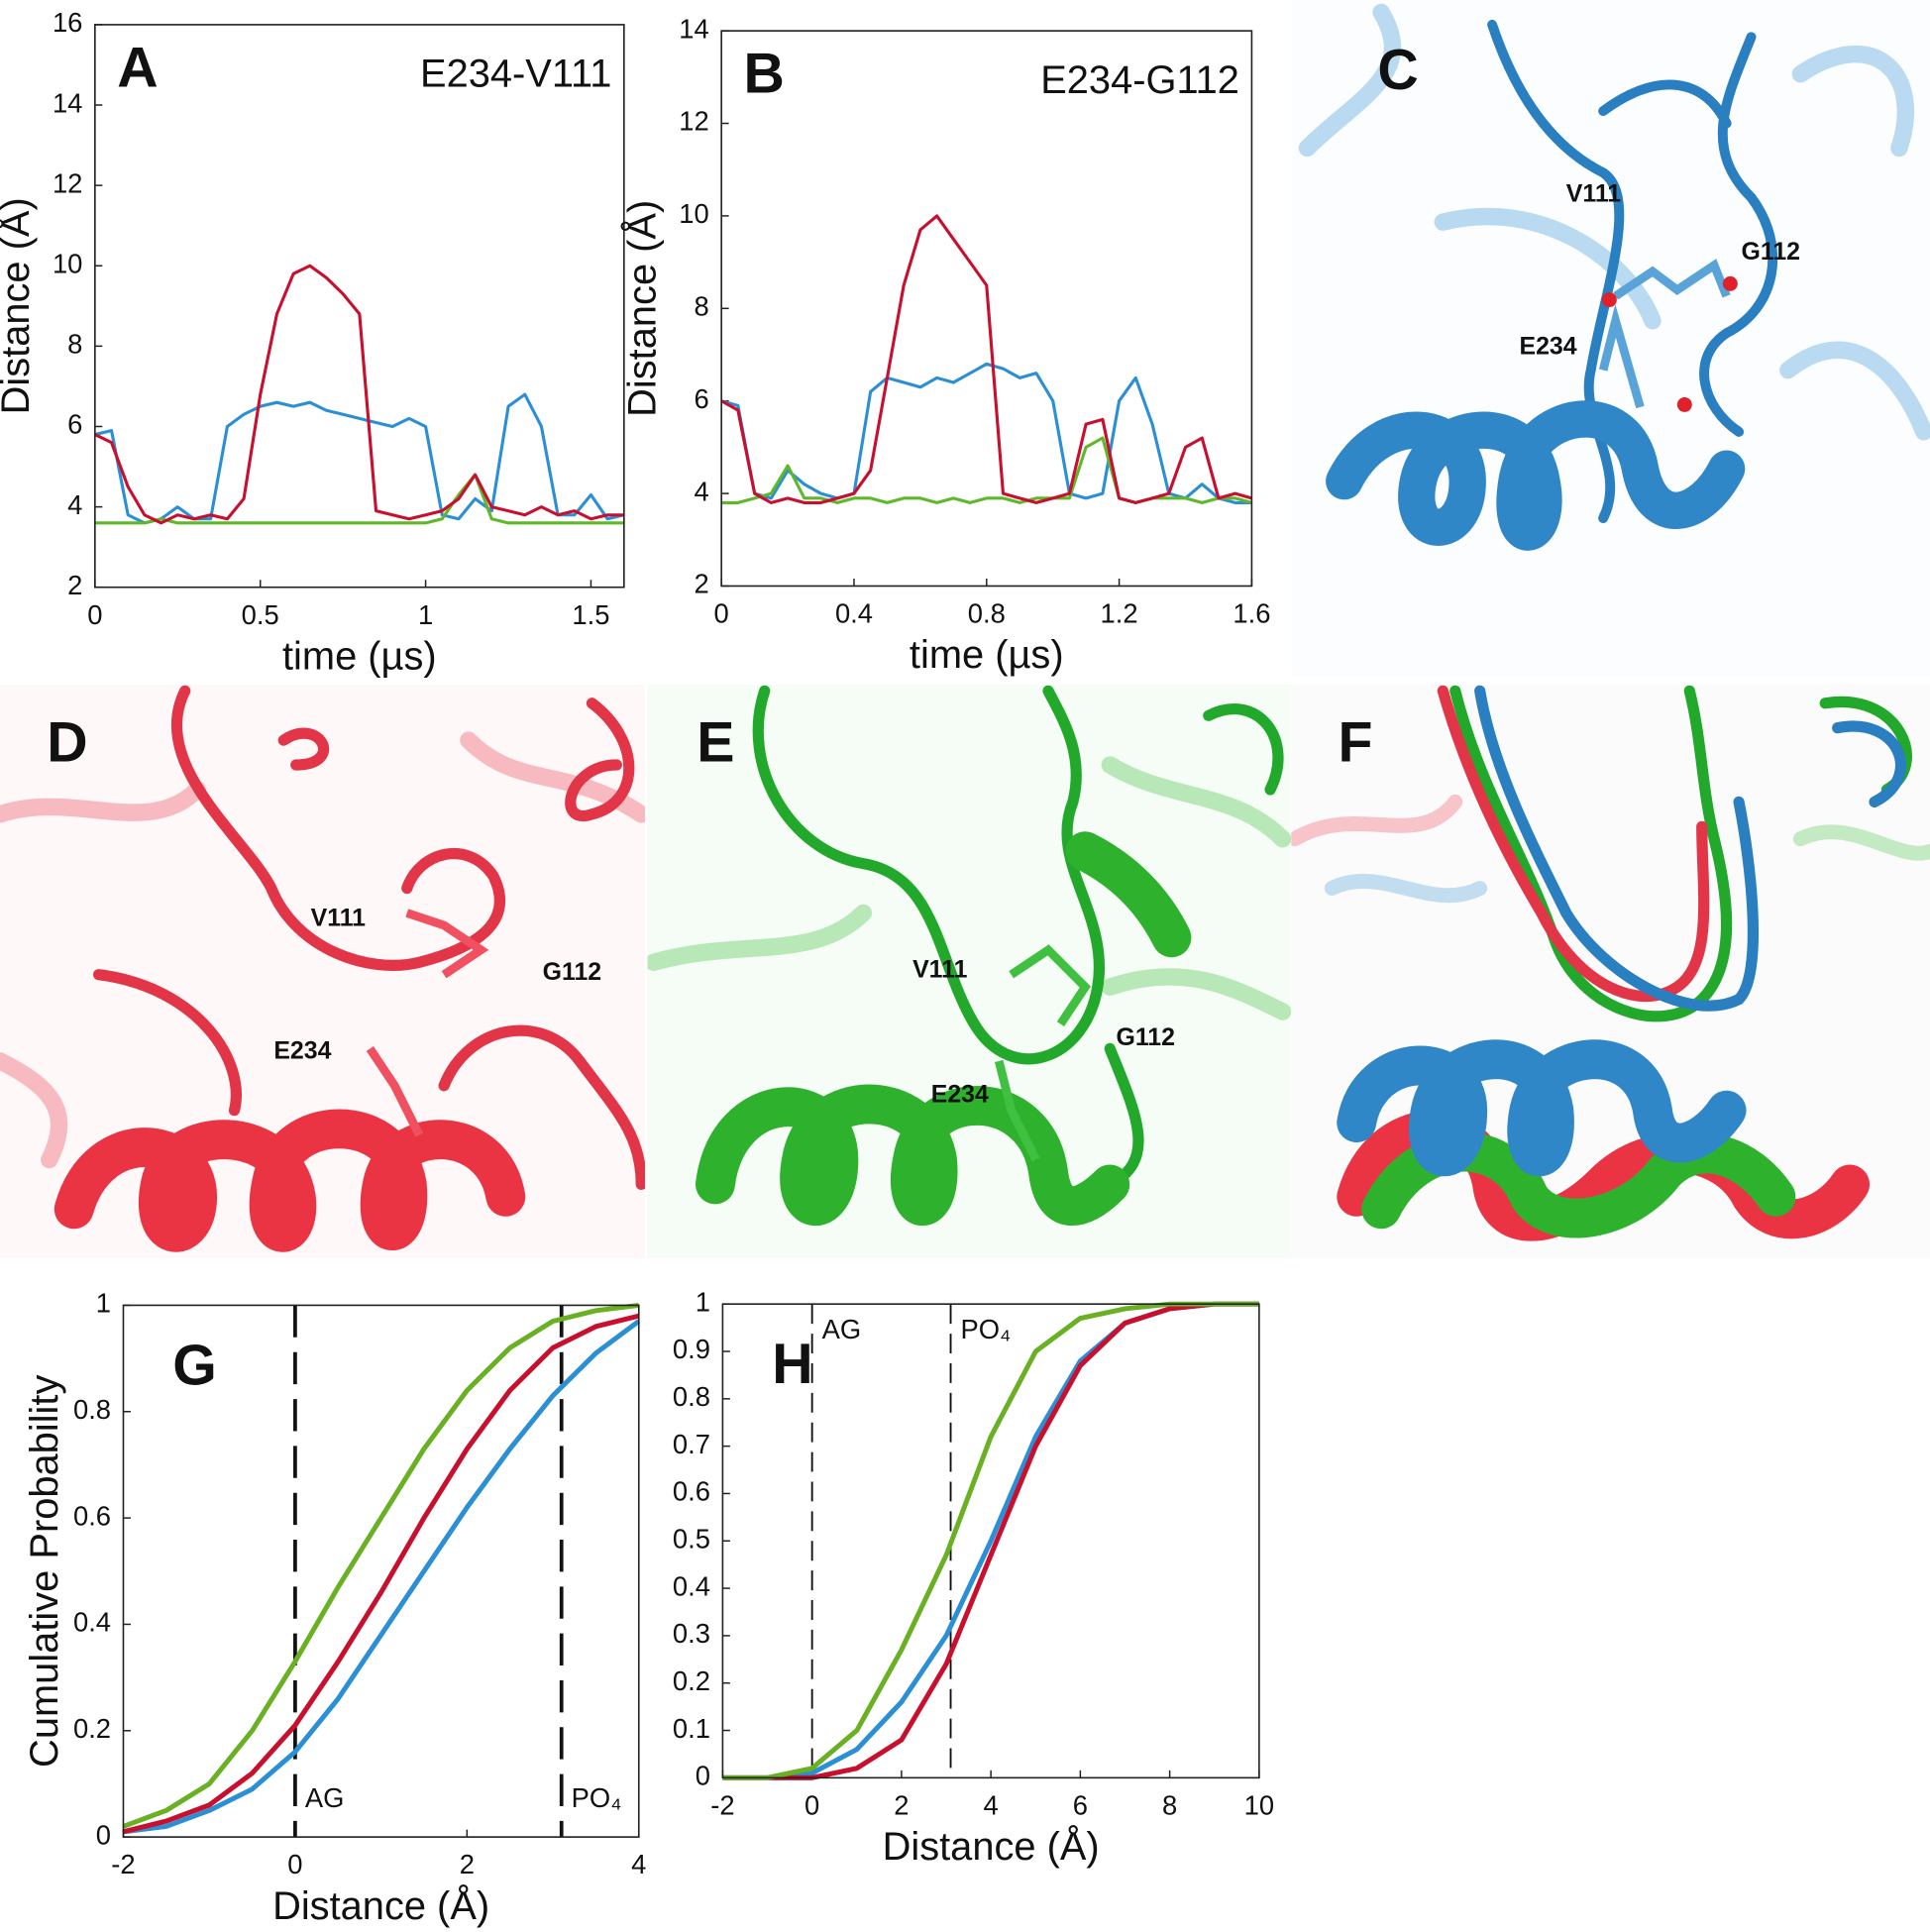 The width and height of the screenshot is (1930, 1932). What do you see at coordinates (322, 972) in the screenshot?
I see `structure-panel: D V111 G112 E234` at bounding box center [322, 972].